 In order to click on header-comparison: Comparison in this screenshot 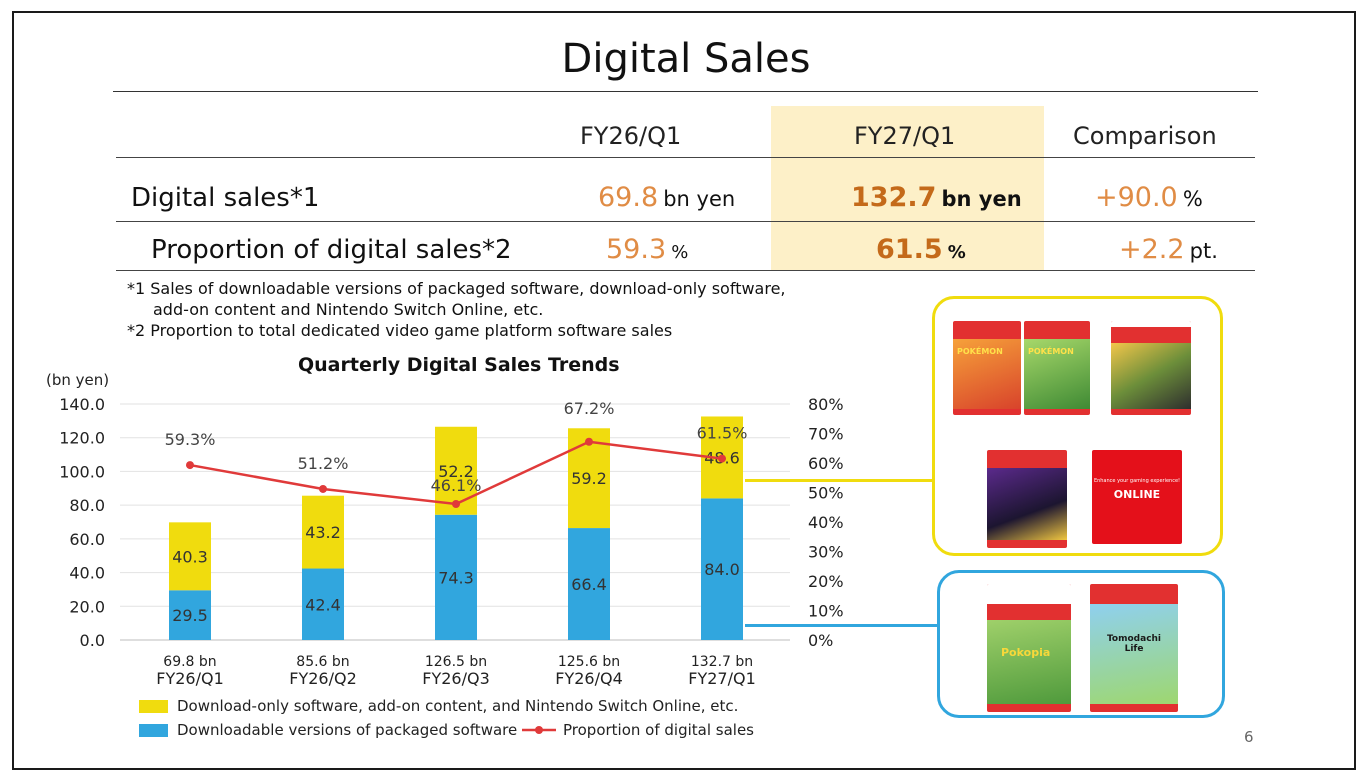, I will do `click(1145, 136)`.